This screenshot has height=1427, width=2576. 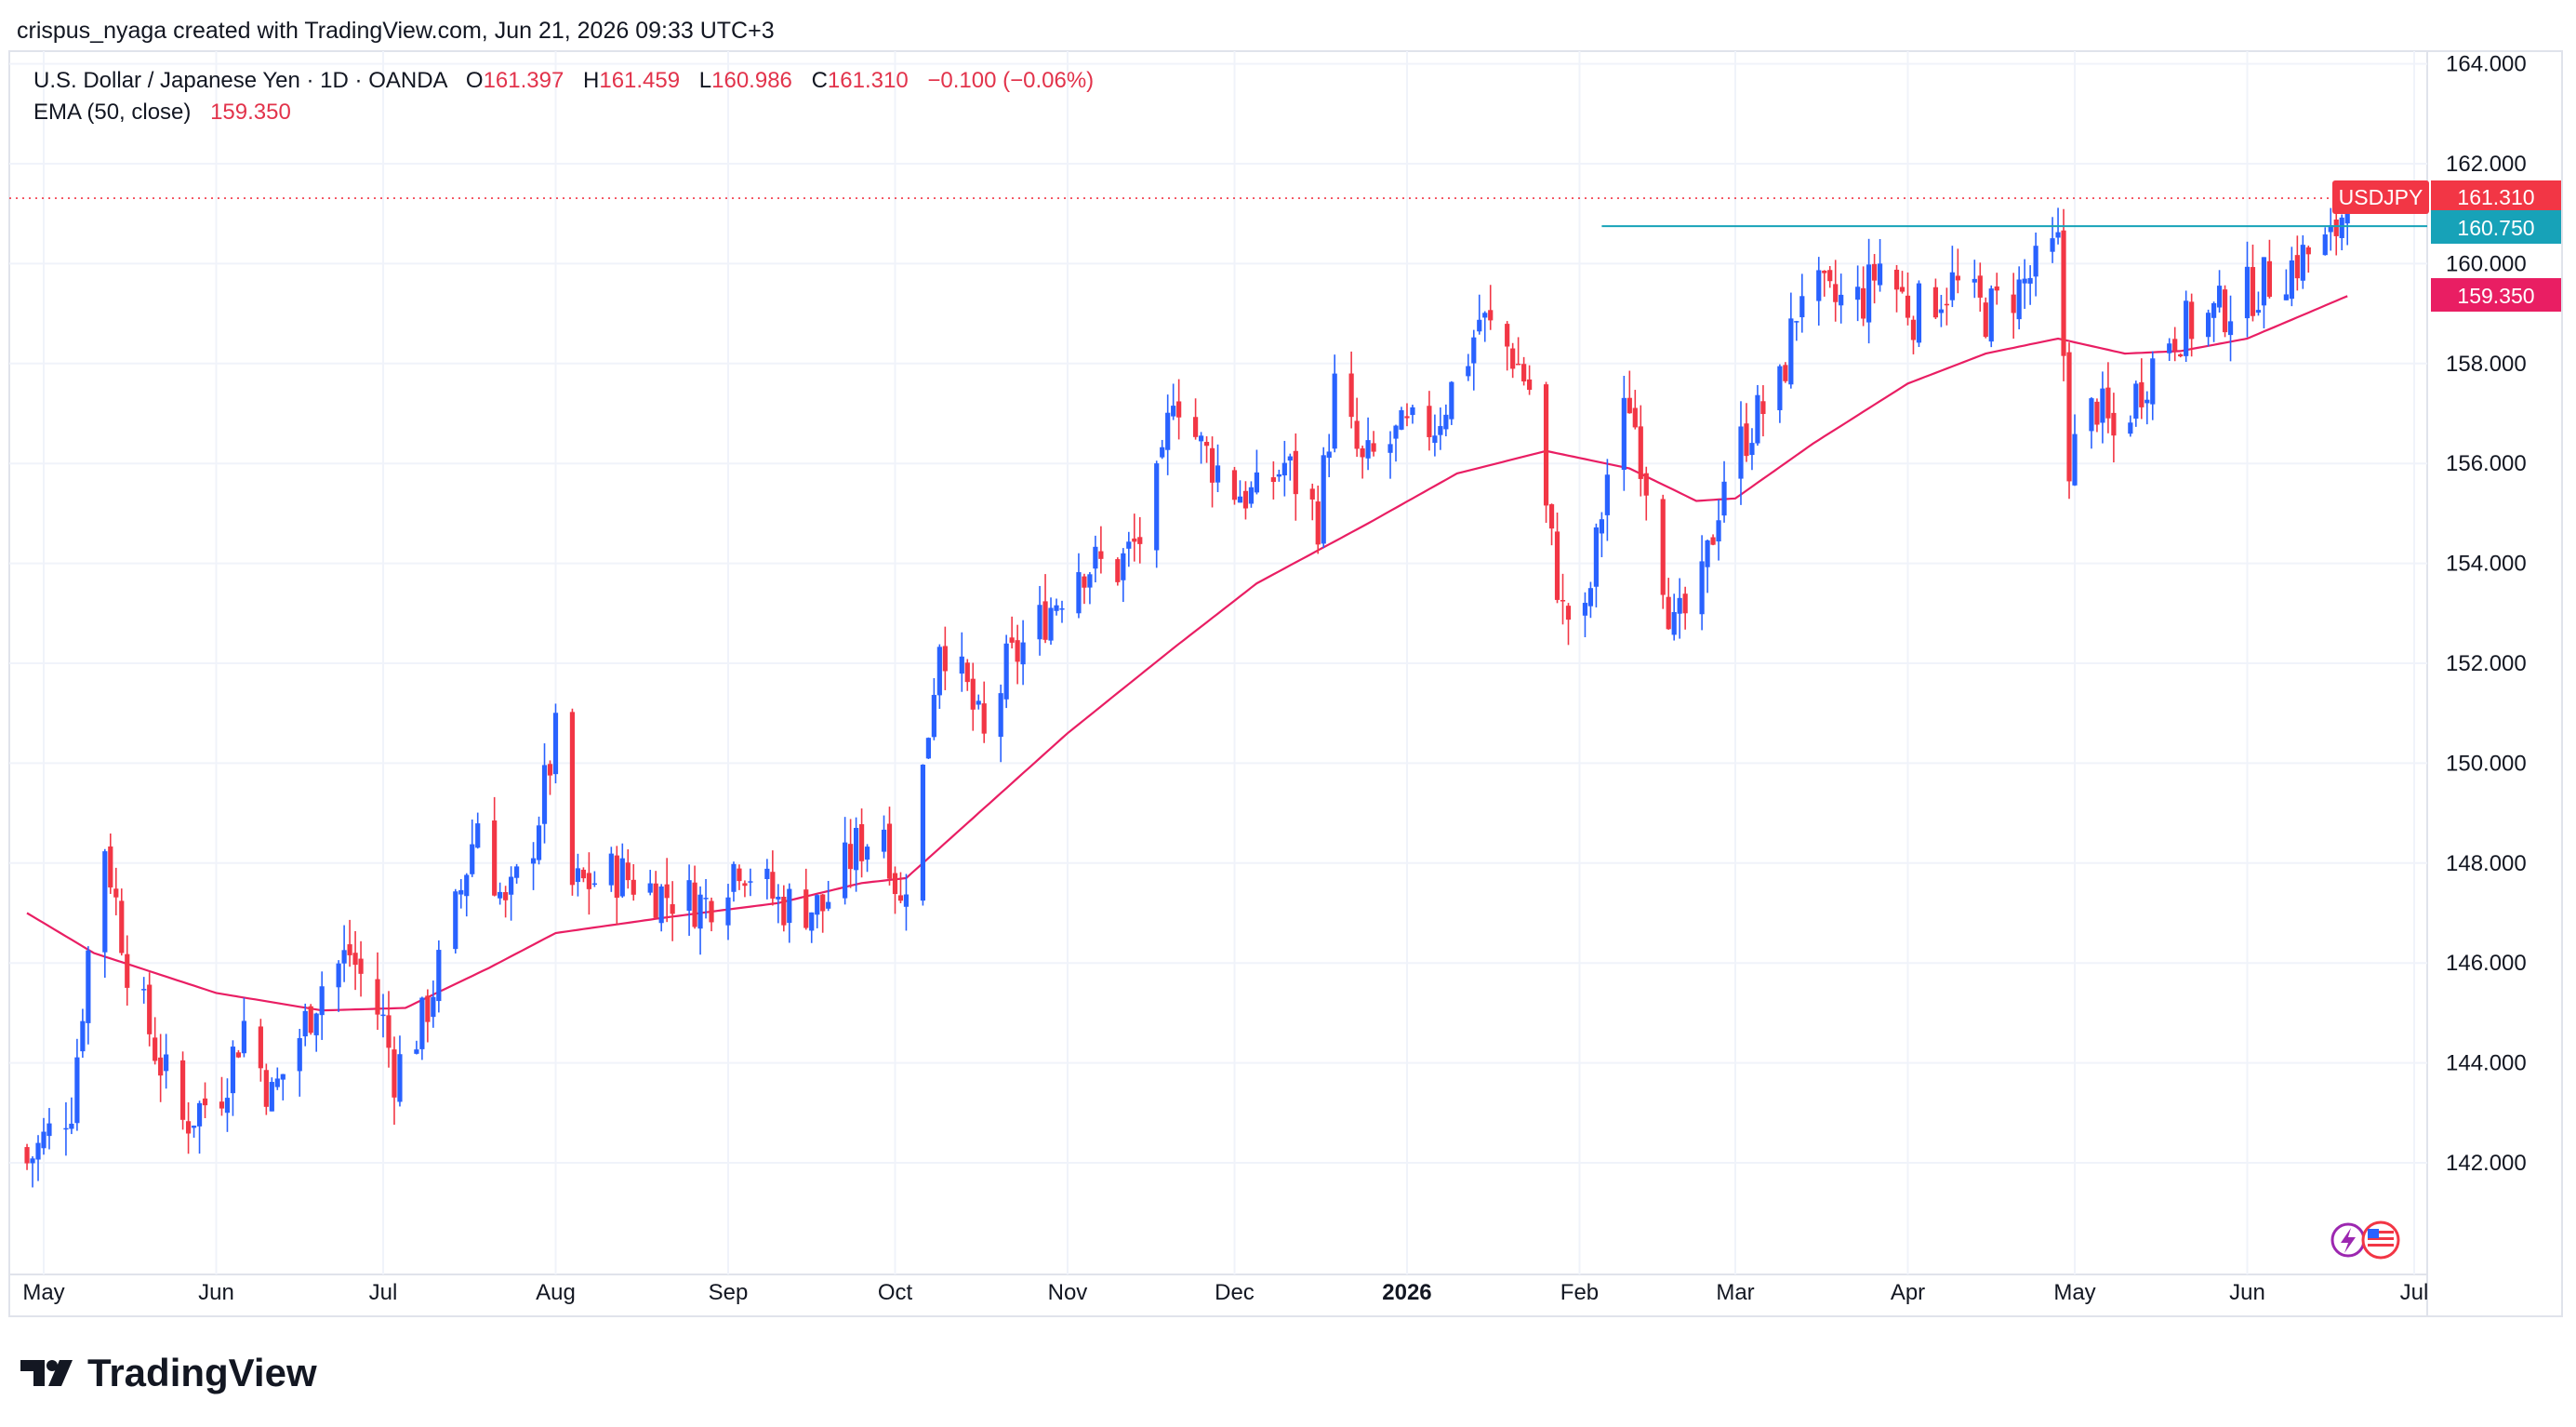 I want to click on price-tick-label: 142.000, so click(x=2486, y=1164).